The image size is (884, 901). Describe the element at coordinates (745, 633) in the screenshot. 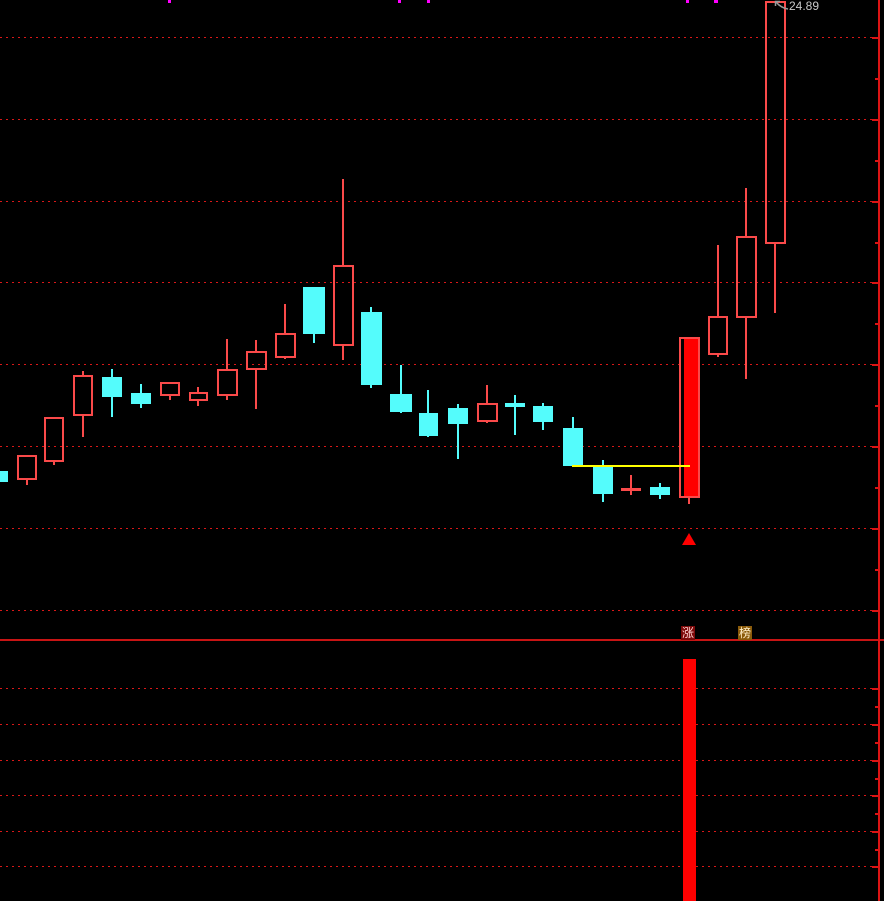

I see `indicator-label-bang: 榜` at that location.